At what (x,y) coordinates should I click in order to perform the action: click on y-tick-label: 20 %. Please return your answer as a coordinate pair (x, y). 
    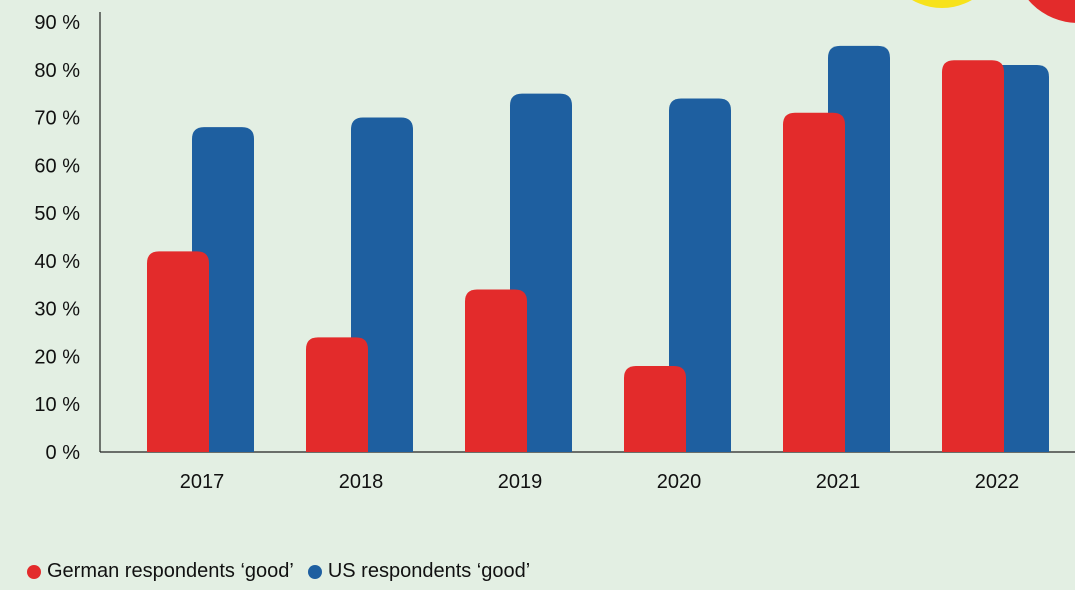
    Looking at the image, I should click on (57, 357).